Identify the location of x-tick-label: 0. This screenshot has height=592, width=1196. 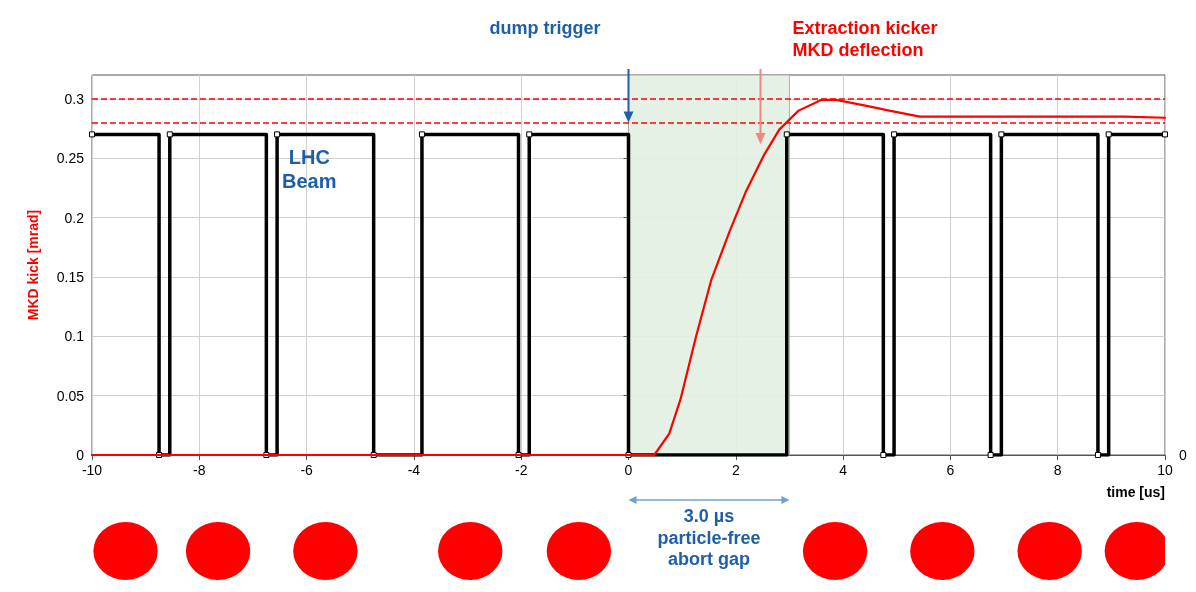
(628, 470).